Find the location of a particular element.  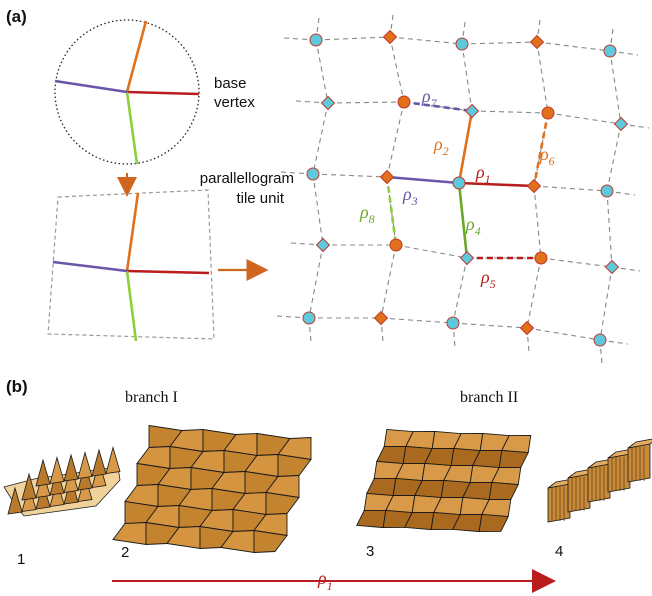

step-1-label: 1 is located at coordinates (21, 559).